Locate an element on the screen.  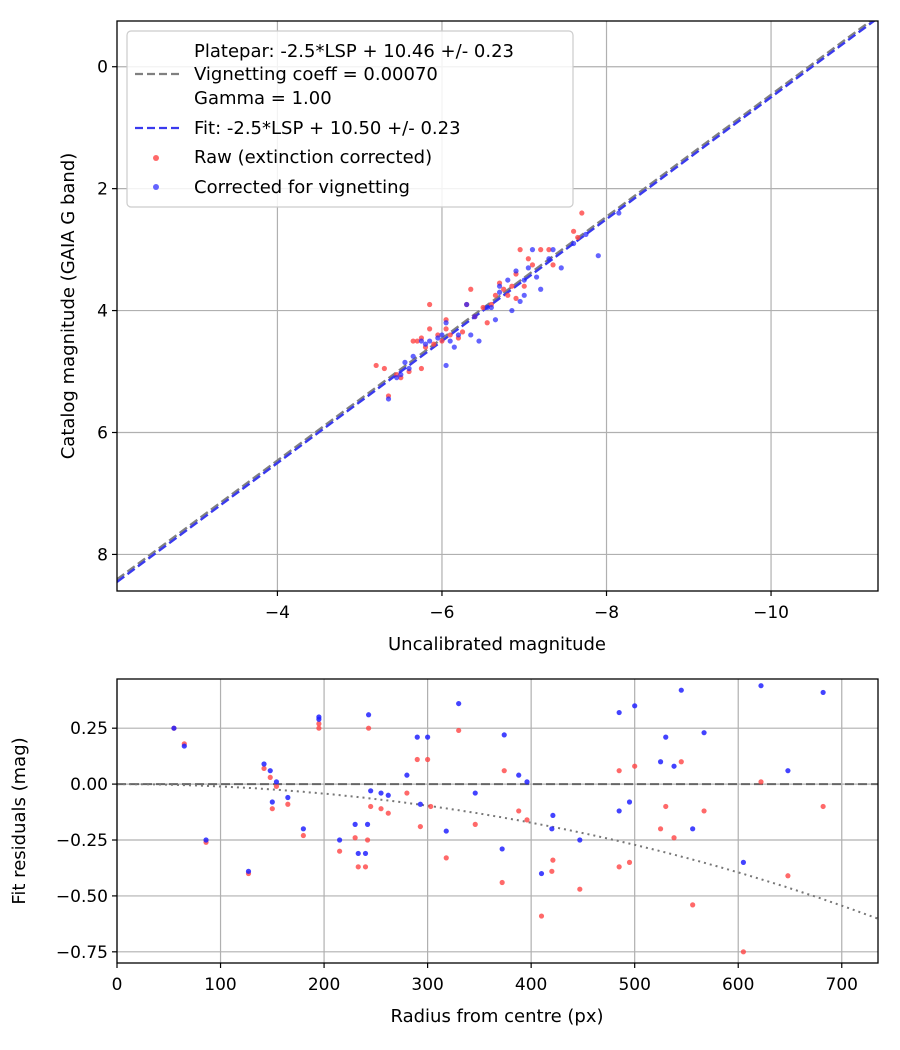
x-tick-label: 600 is located at coordinates (738, 985).